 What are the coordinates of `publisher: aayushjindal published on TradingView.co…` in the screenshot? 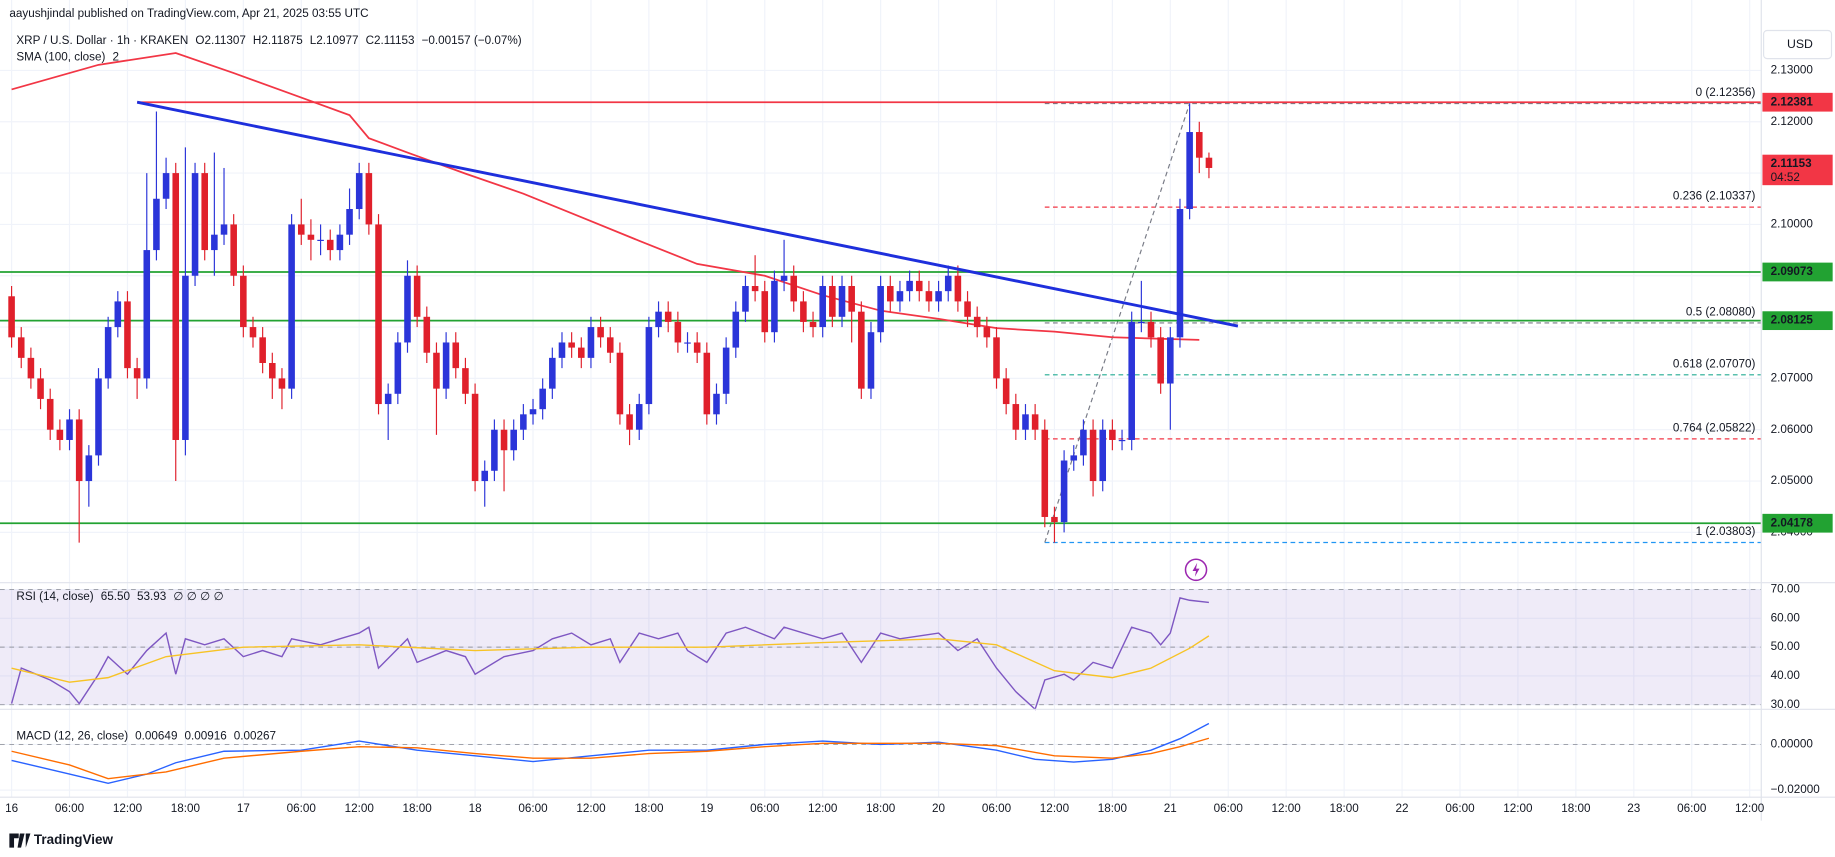 It's located at (188, 13).